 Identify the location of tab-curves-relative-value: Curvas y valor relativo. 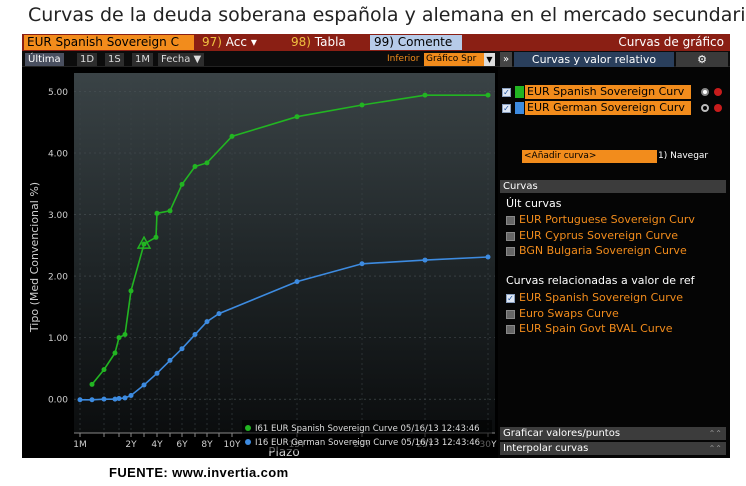
(594, 59).